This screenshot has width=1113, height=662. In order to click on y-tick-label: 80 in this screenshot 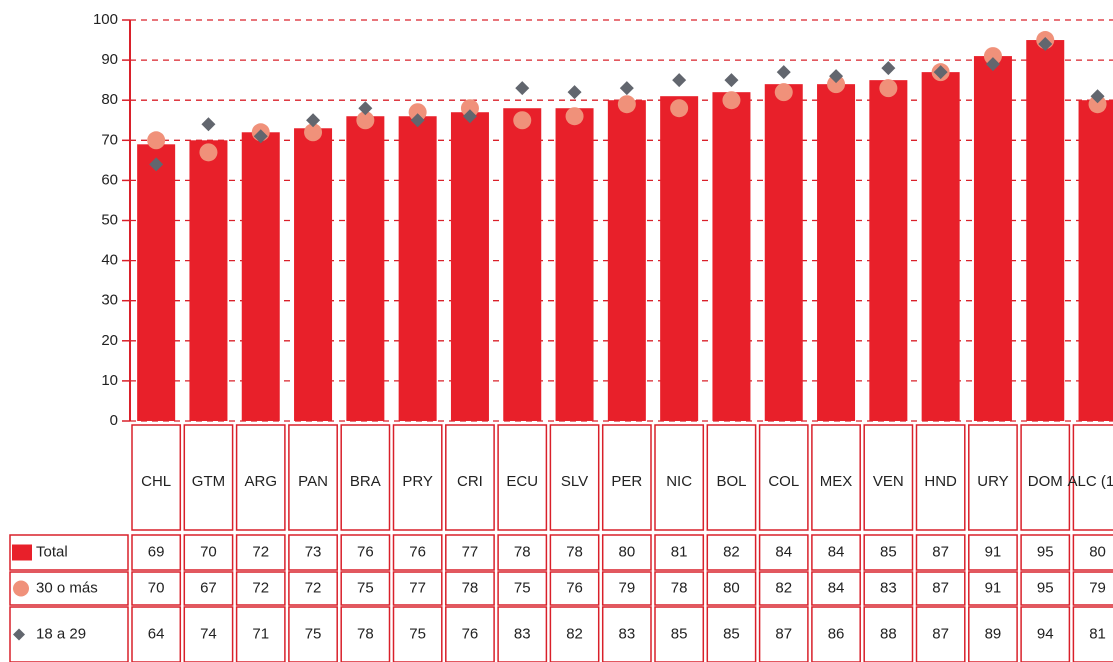, I will do `click(109, 99)`.